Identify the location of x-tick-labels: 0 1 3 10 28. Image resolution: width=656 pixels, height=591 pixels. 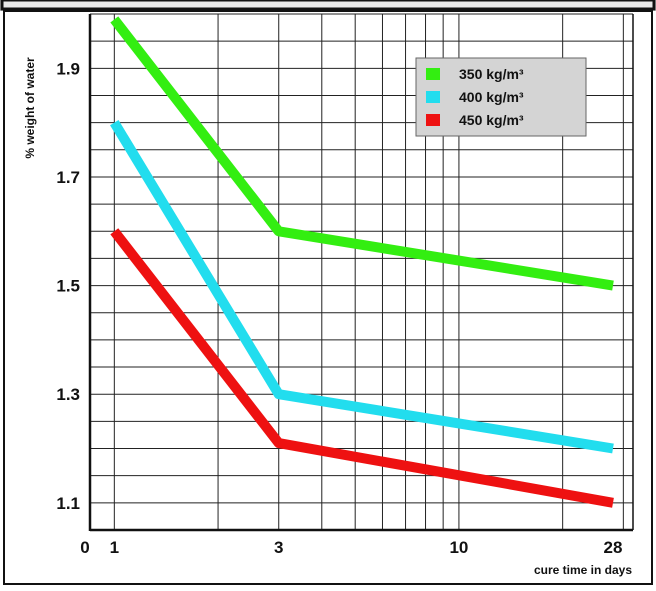
(351, 547).